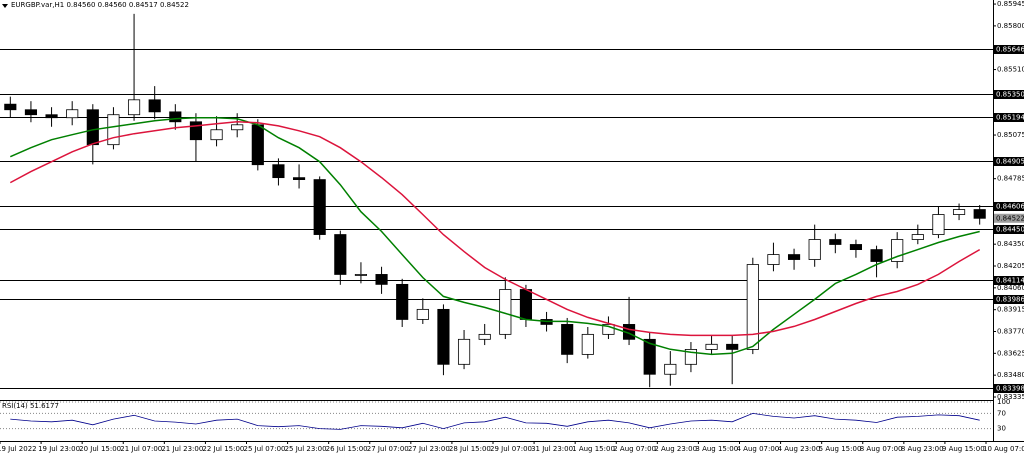 The image size is (1024, 454). Describe the element at coordinates (1010, 397) in the screenshot. I see `y-tick-label: 0.83335` at that location.